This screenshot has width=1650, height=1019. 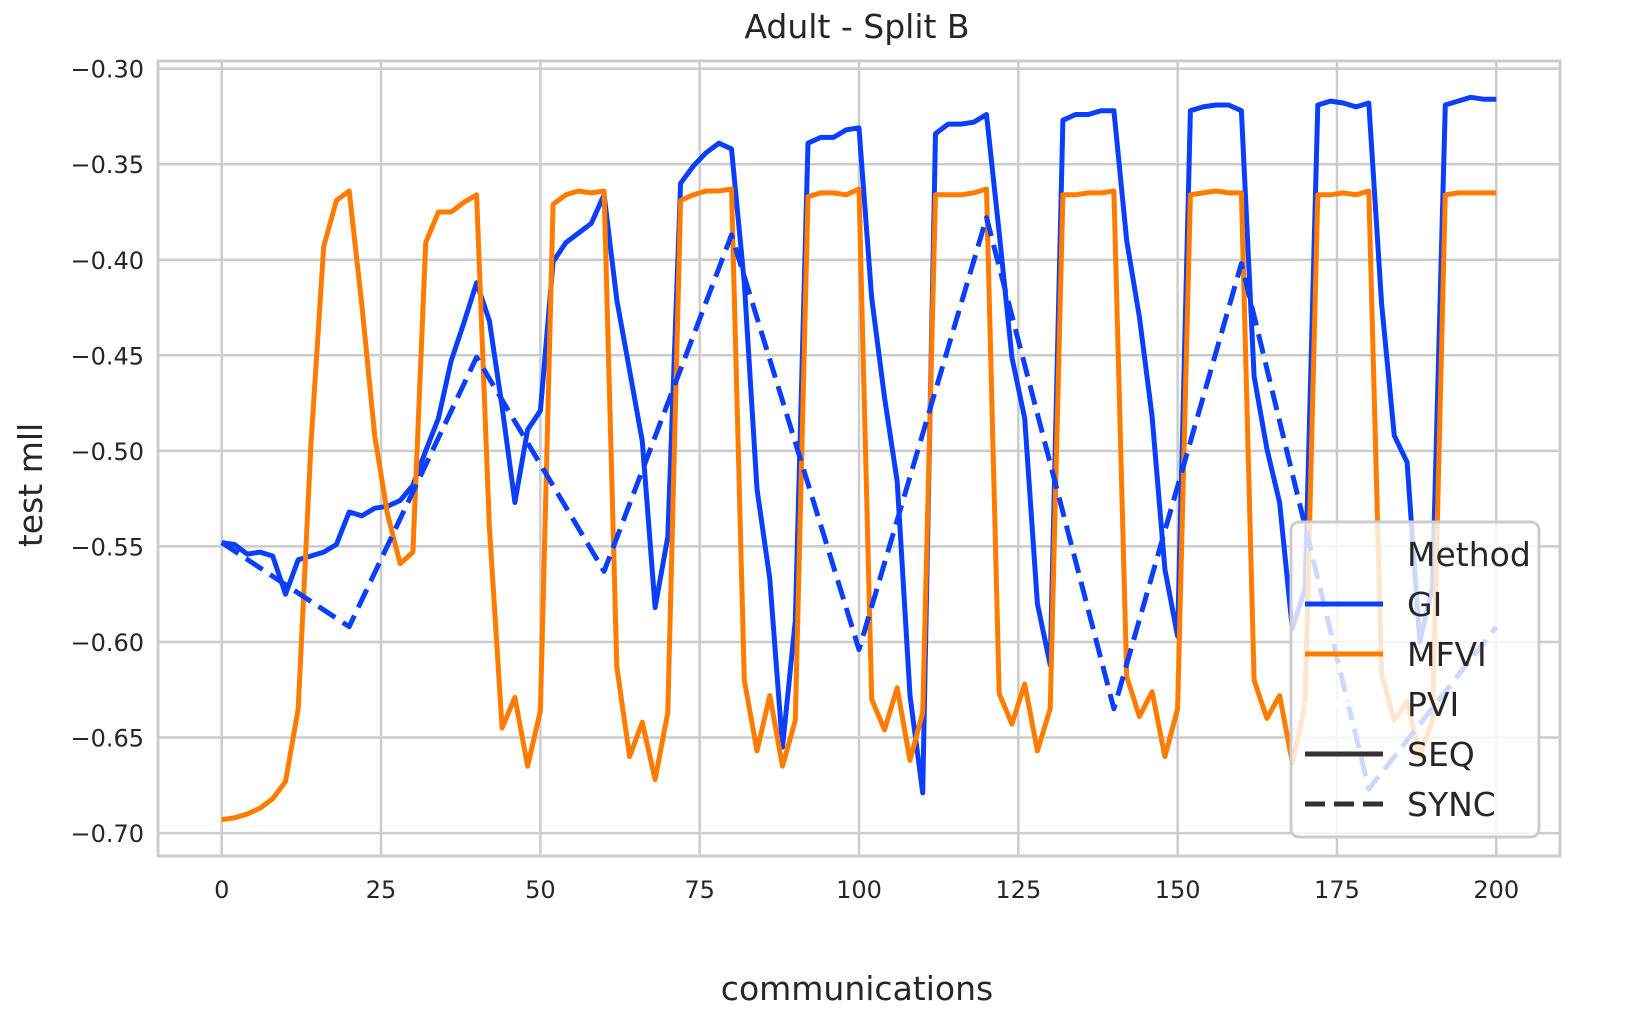 I want to click on x-tick-labels: 0 25 50 75 100 125 150 175 200, so click(x=866, y=890).